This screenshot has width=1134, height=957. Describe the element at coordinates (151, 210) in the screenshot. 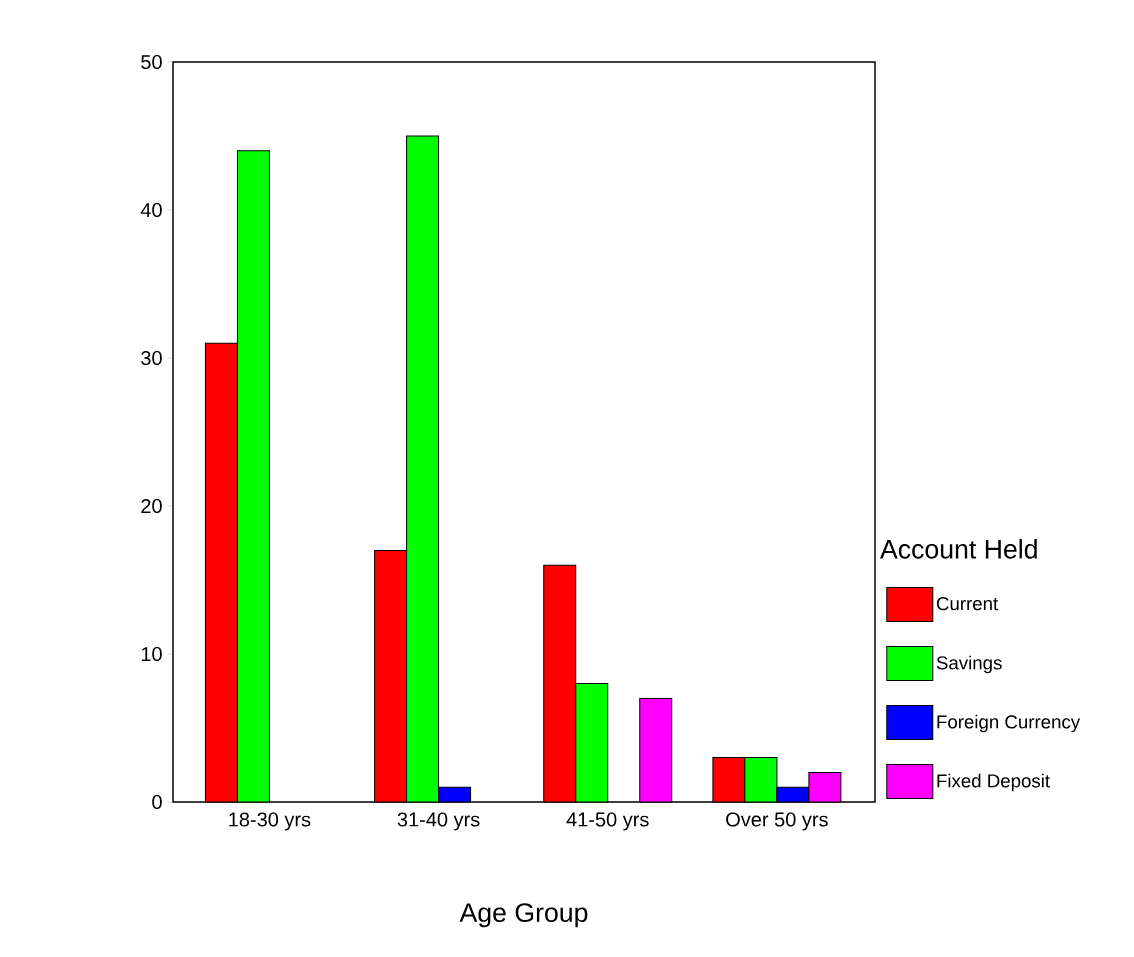

I see `y-tick-label: 40` at that location.